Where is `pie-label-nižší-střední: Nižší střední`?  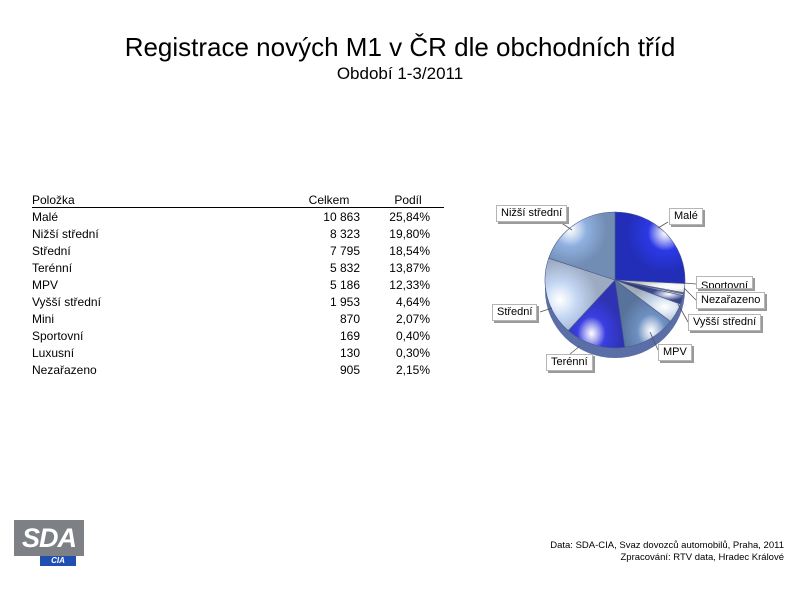 pie-label-nižší-střední: Nižší střední is located at coordinates (532, 213).